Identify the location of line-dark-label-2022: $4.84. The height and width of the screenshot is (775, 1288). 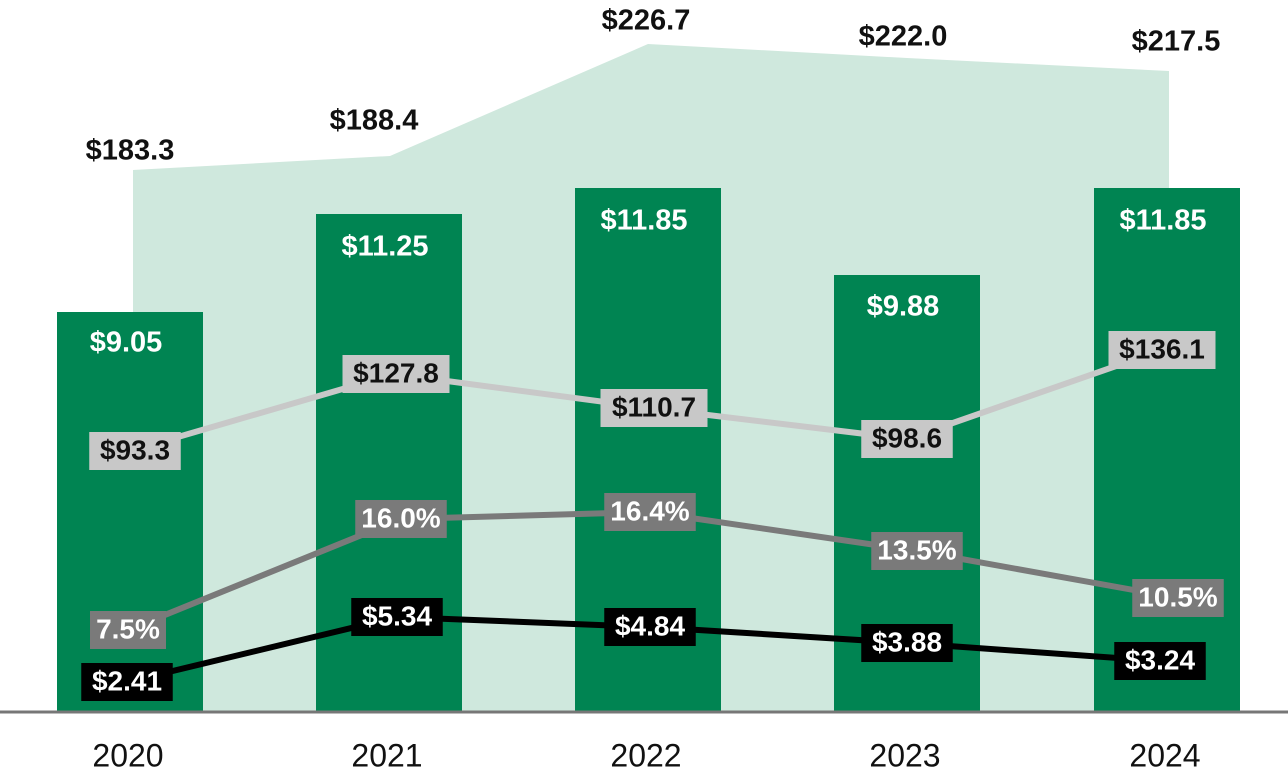
(650, 625).